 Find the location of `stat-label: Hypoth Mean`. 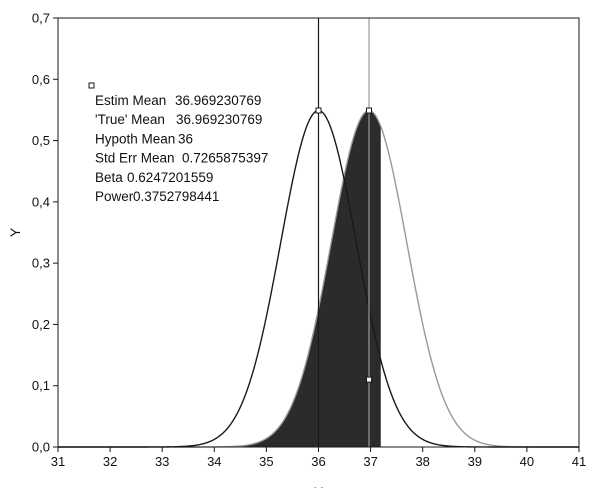

stat-label: Hypoth Mean is located at coordinates (135, 138).